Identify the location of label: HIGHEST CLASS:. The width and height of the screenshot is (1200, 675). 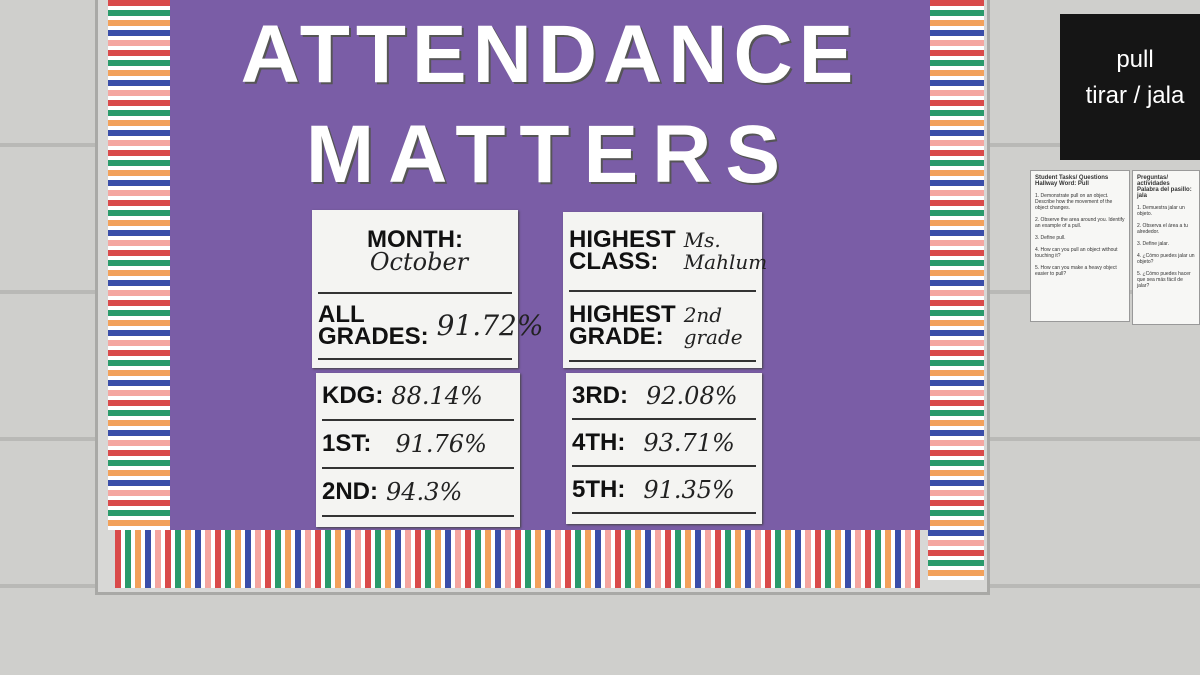
(622, 250).